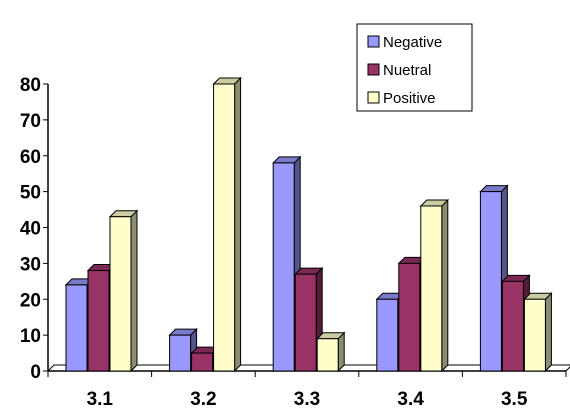 The width and height of the screenshot is (570, 416). Describe the element at coordinates (412, 42) in the screenshot. I see `legend-label-negative: Negative` at that location.